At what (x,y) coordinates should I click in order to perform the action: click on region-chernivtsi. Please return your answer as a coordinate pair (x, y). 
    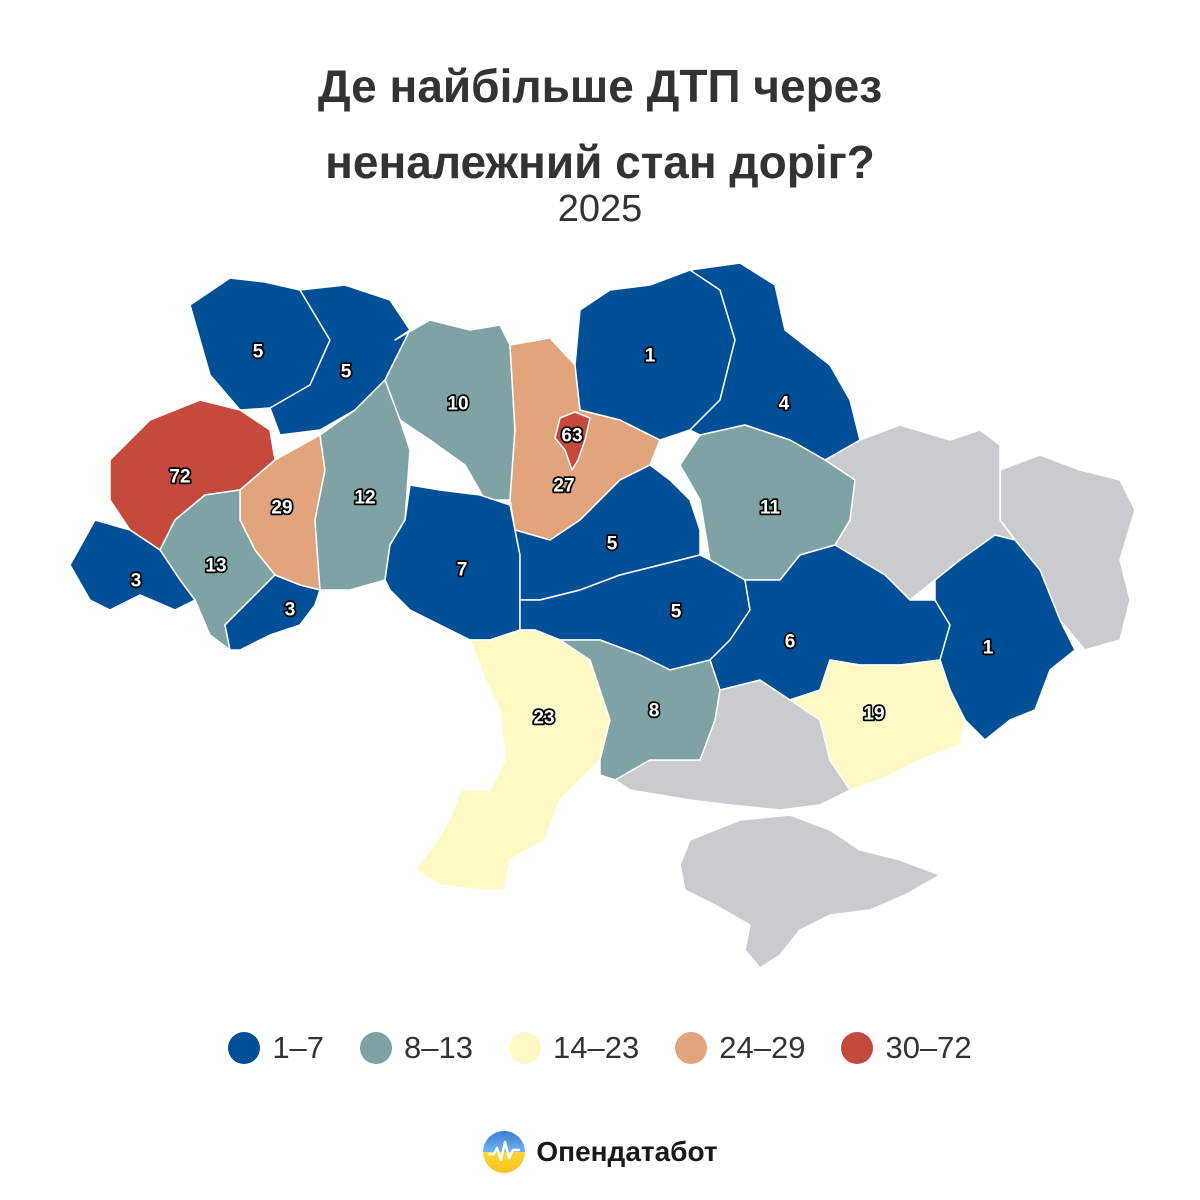
    Looking at the image, I should click on (272, 612).